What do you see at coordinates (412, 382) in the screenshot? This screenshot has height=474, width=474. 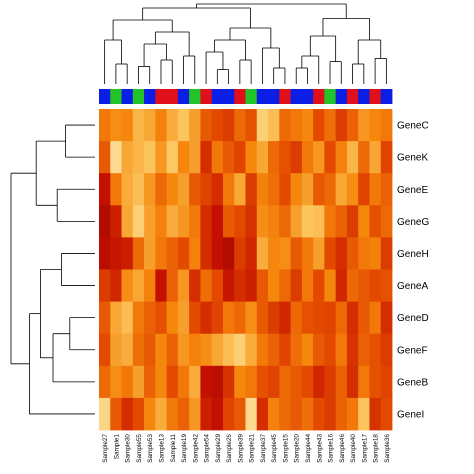 I see `gene-label: GeneB` at bounding box center [412, 382].